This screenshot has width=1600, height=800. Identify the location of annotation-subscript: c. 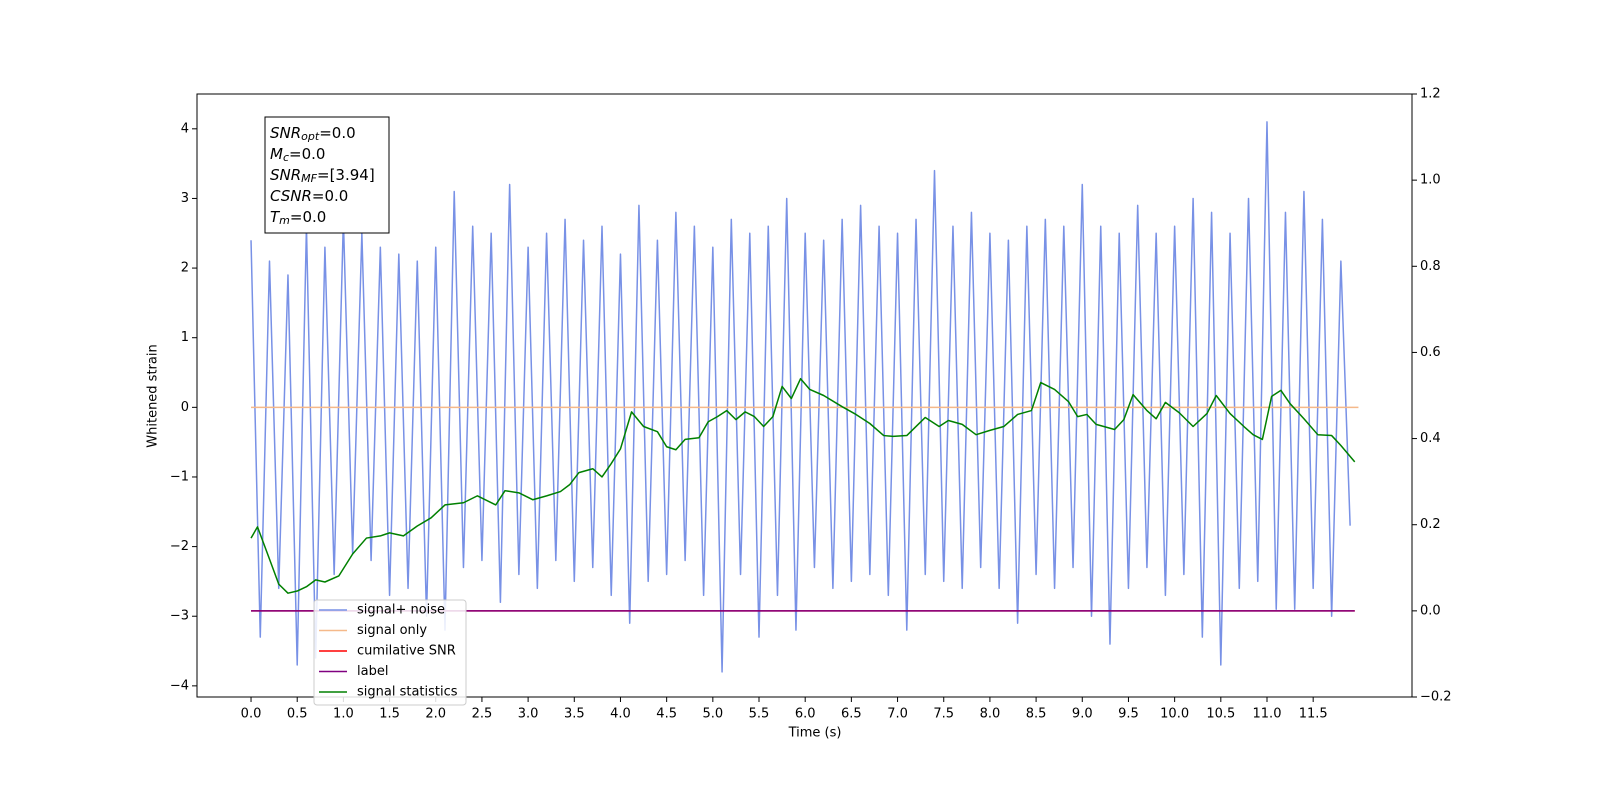
(286, 157).